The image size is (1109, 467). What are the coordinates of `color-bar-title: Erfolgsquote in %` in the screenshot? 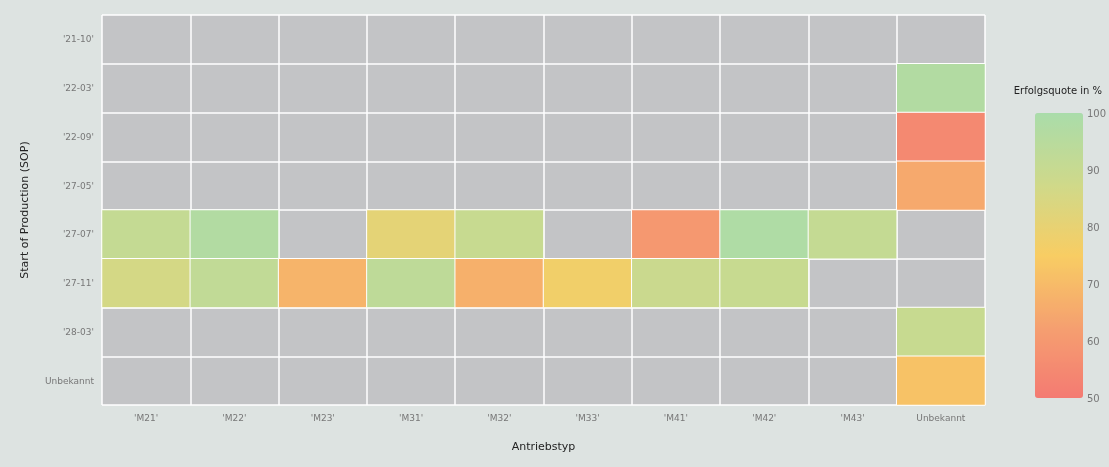 It's located at (1058, 90).